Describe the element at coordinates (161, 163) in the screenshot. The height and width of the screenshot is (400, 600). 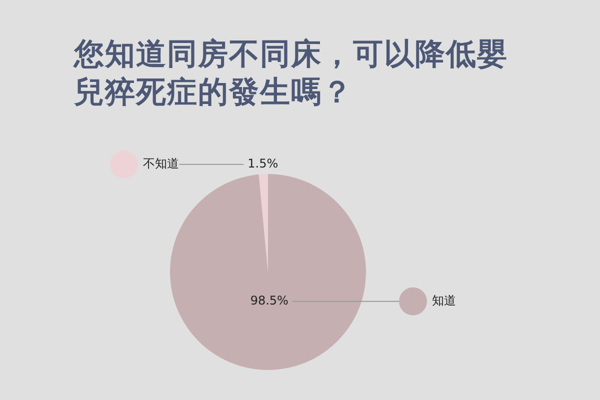
I see `legend-label: 不知道` at that location.